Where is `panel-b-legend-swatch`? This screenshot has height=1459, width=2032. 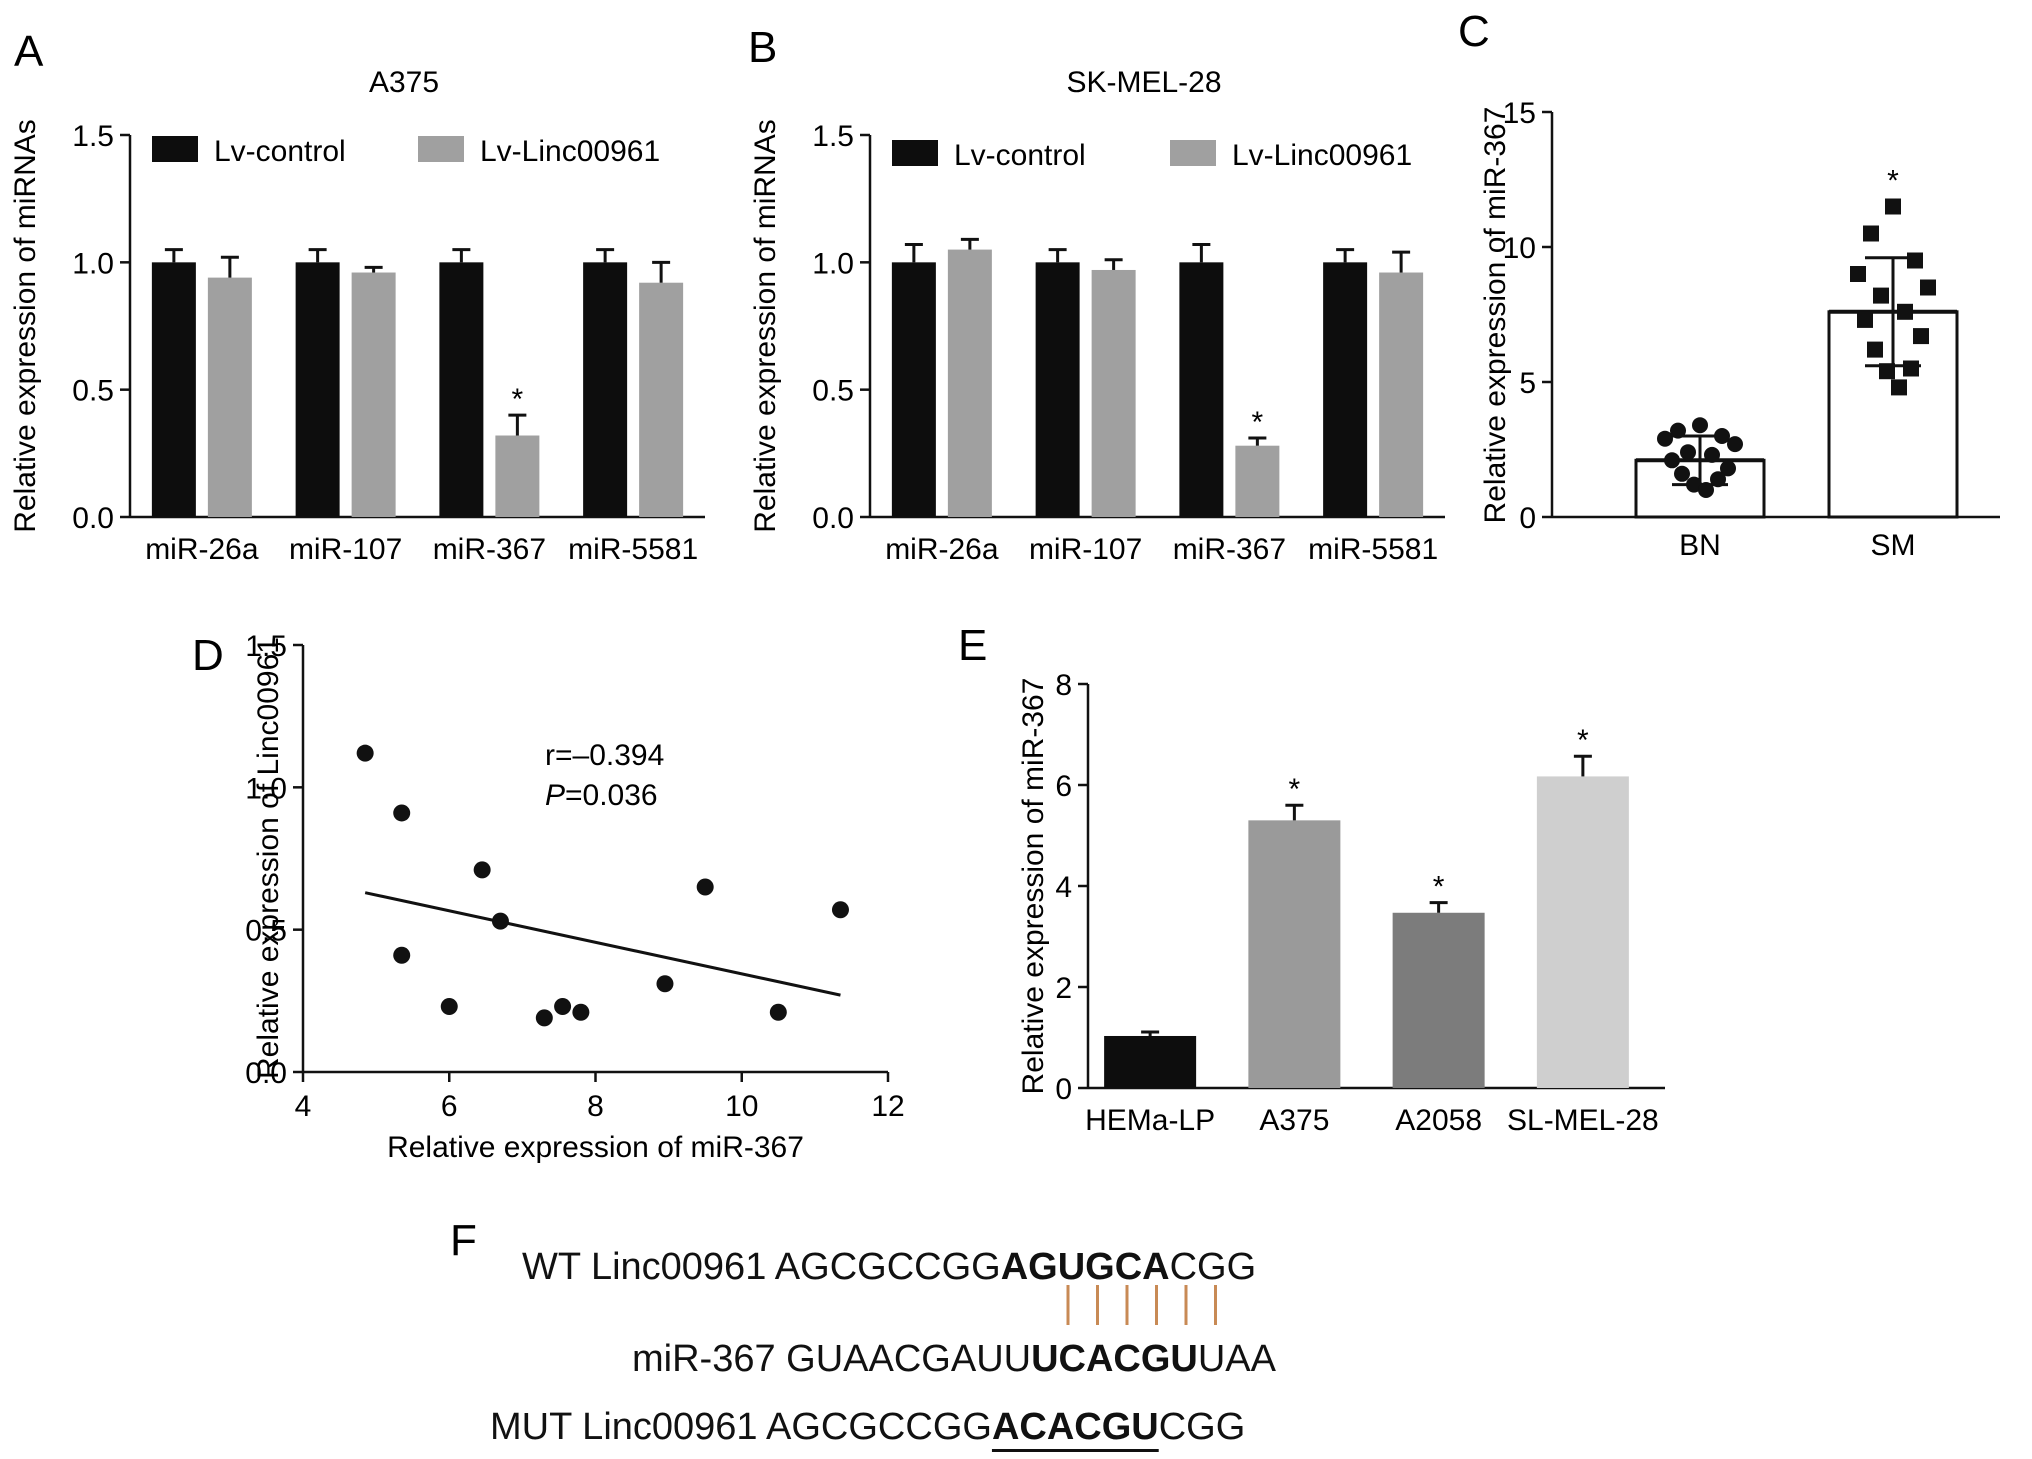
panel-b-legend-swatch is located at coordinates (1193, 153).